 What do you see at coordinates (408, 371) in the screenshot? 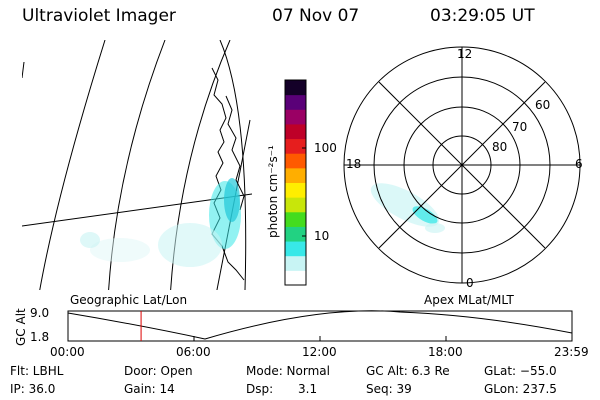
I see `gc-alt-info: GC Alt: 6.3 Re` at bounding box center [408, 371].